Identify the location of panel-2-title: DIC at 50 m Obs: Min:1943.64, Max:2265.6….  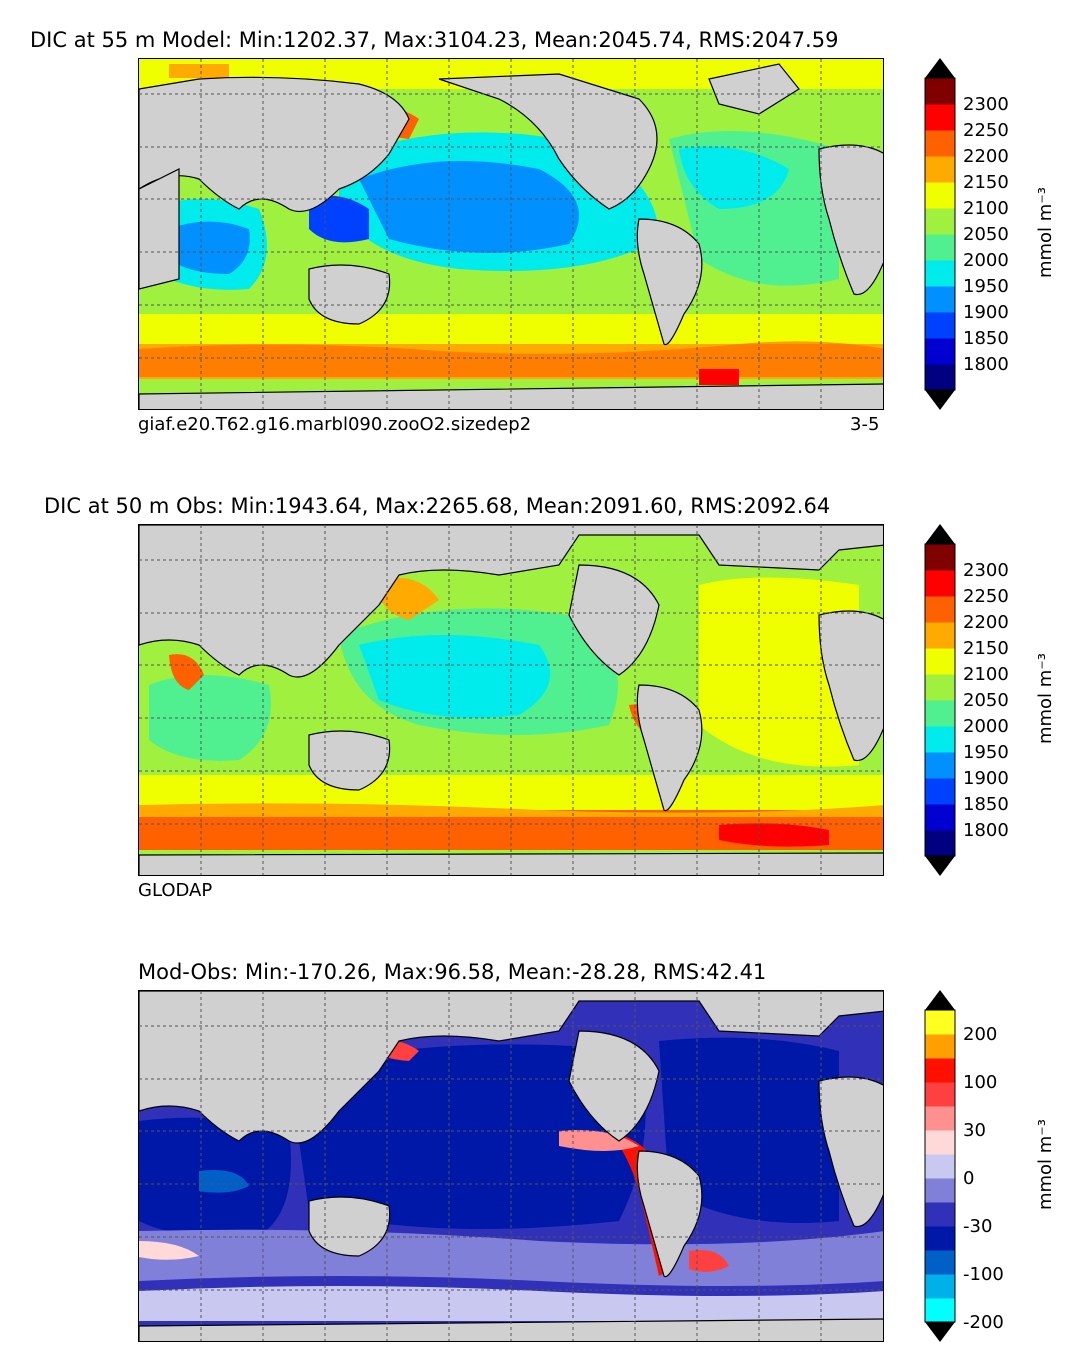
(437, 506).